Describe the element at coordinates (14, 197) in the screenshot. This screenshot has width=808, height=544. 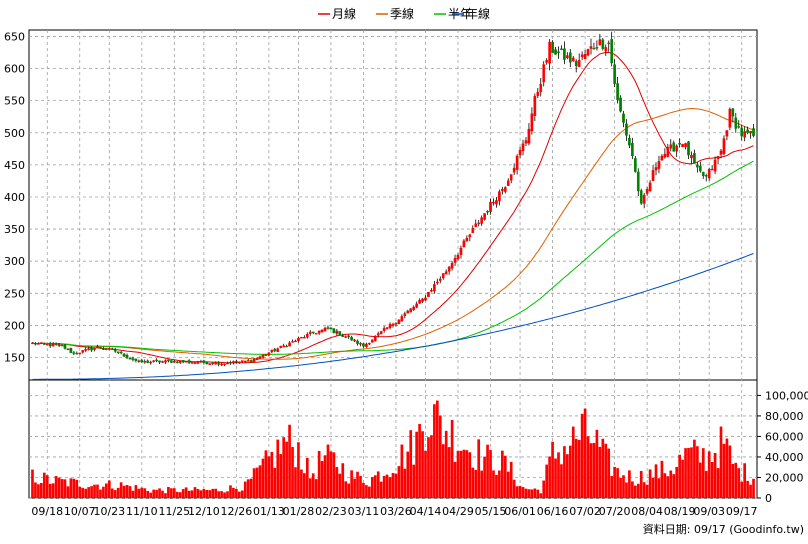
I see `price-axis-ticks: 150 200 250 300 350 400 450 500 550 600 650` at that location.